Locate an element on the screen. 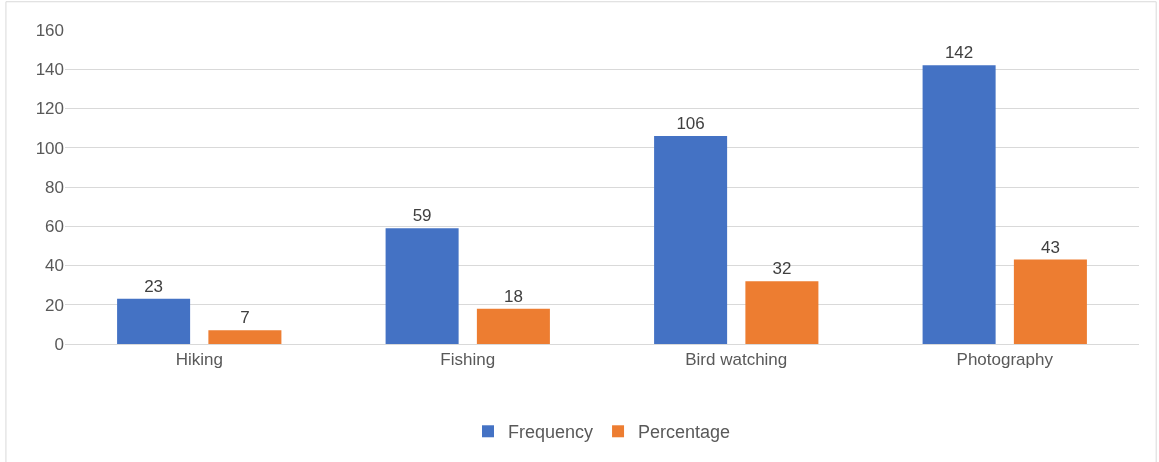 The height and width of the screenshot is (462, 1159). y-tick-label: 140 is located at coordinates (49, 70).